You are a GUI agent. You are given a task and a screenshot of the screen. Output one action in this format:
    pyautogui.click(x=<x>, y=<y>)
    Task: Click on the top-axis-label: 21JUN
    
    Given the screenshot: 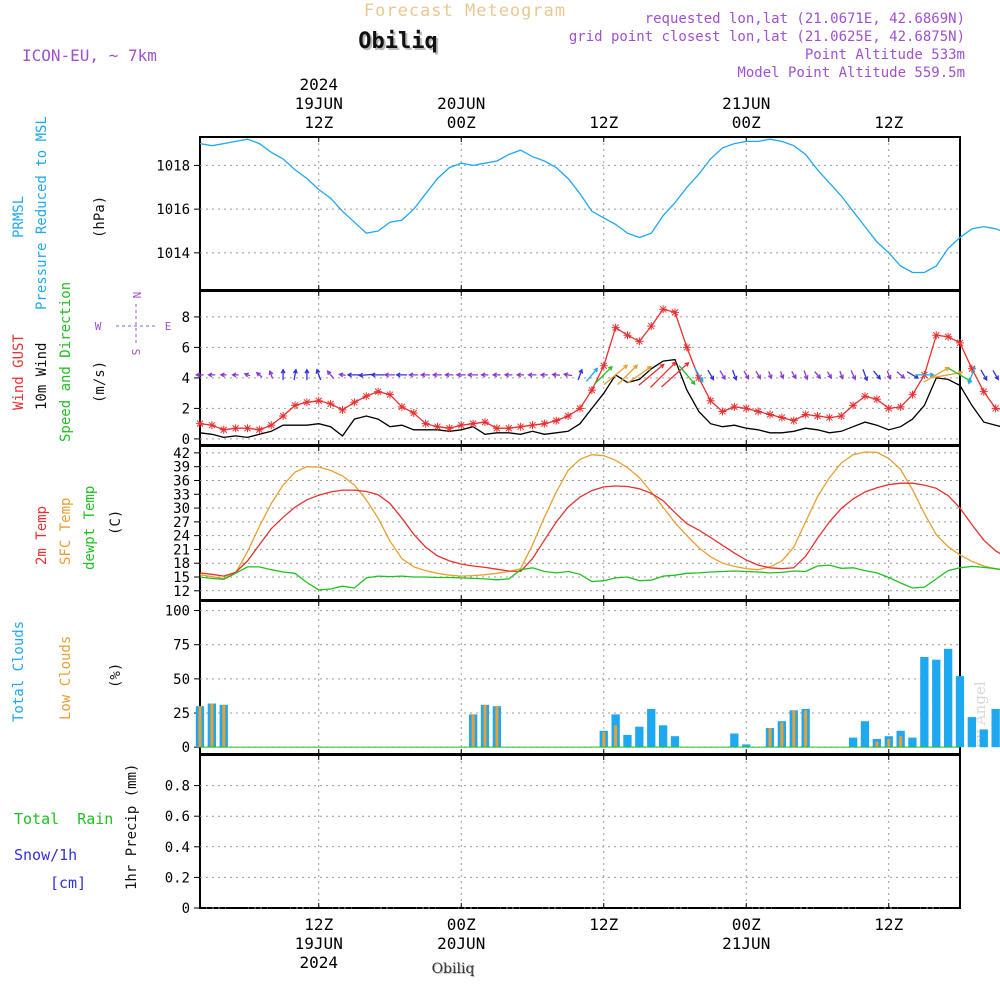 What is the action you would take?
    pyautogui.click(x=746, y=103)
    